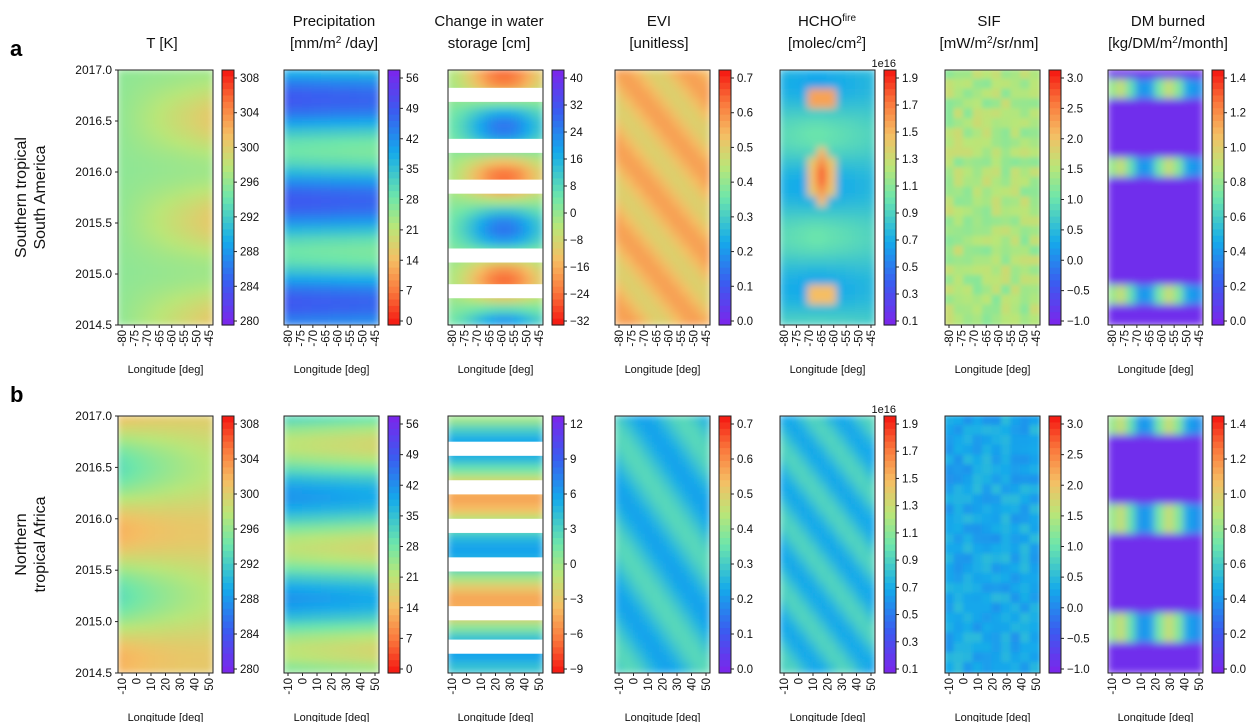 The width and height of the screenshot is (1251, 722). I want to click on colorbar-tick-label: 1.9, so click(910, 425).